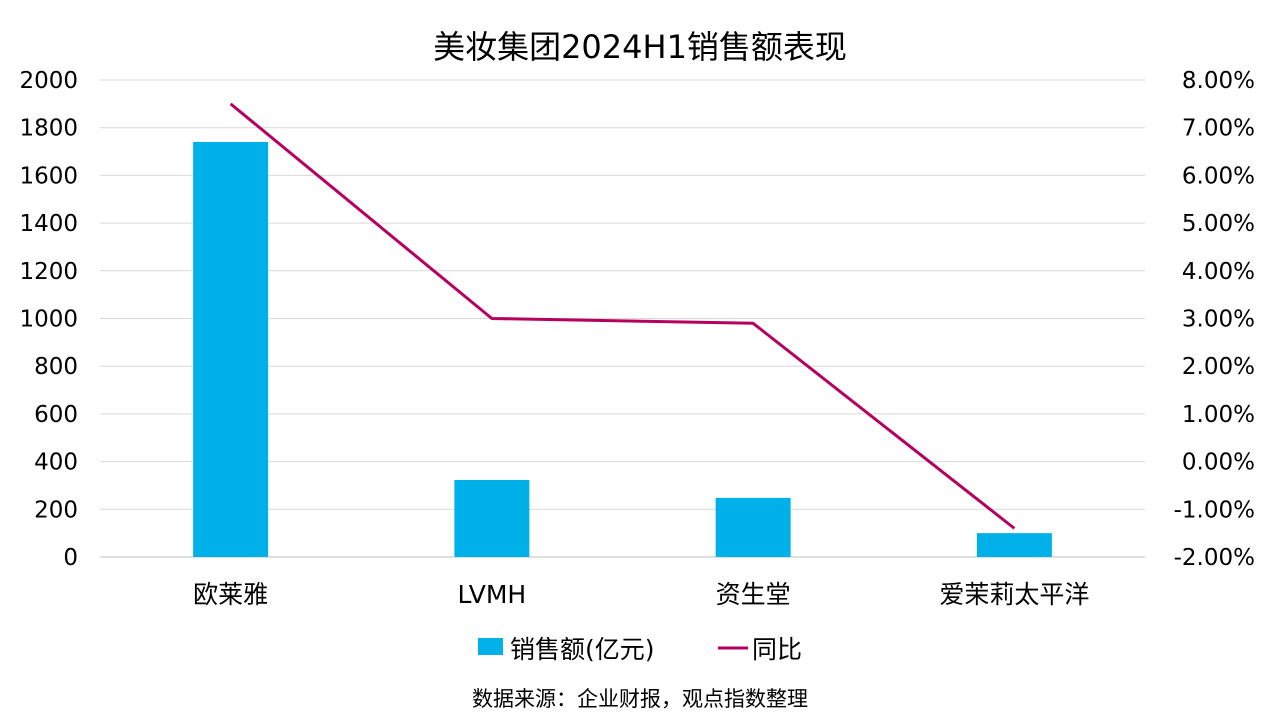  What do you see at coordinates (641, 594) in the screenshot?
I see `category-axis: 欧莱雅 LVMH 资生堂 爱茉莉太平洋` at bounding box center [641, 594].